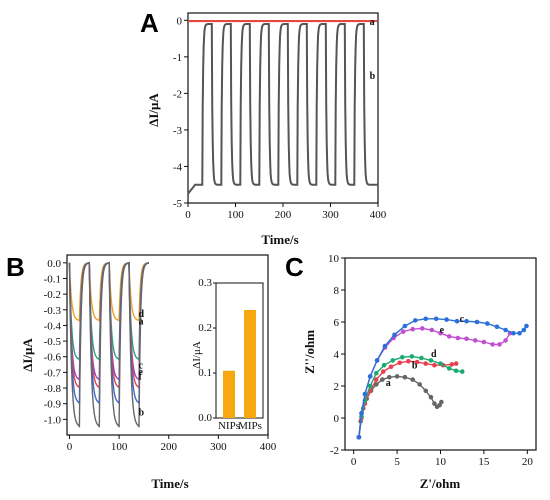 The image size is (550, 500). I want to click on panel-c-xtick-label: 0, so click(354, 462).